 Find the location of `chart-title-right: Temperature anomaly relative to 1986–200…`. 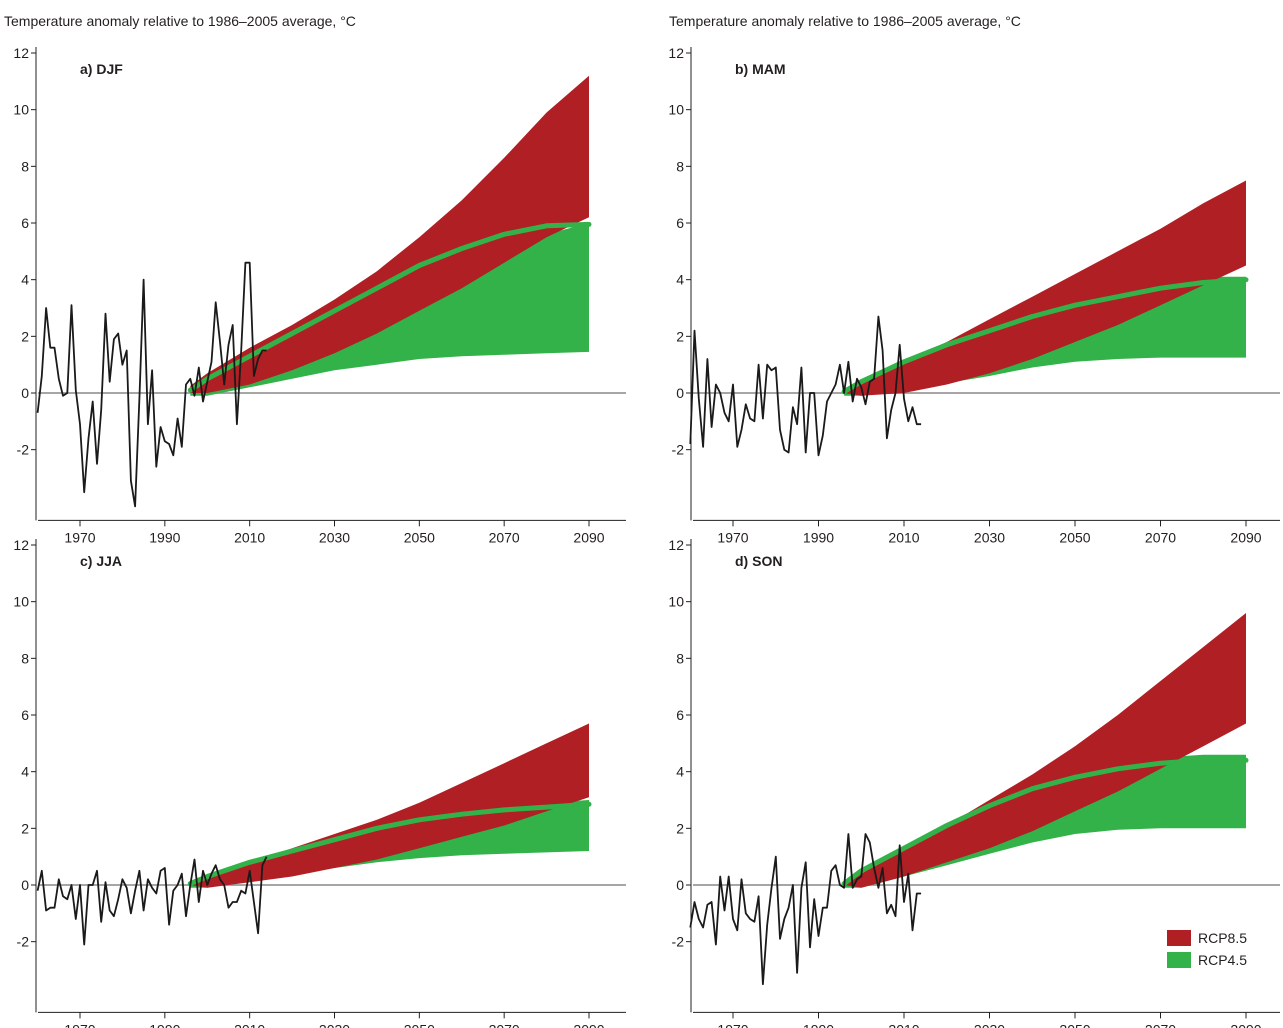

chart-title-right: Temperature anomaly relative to 1986–200… is located at coordinates (845, 21).